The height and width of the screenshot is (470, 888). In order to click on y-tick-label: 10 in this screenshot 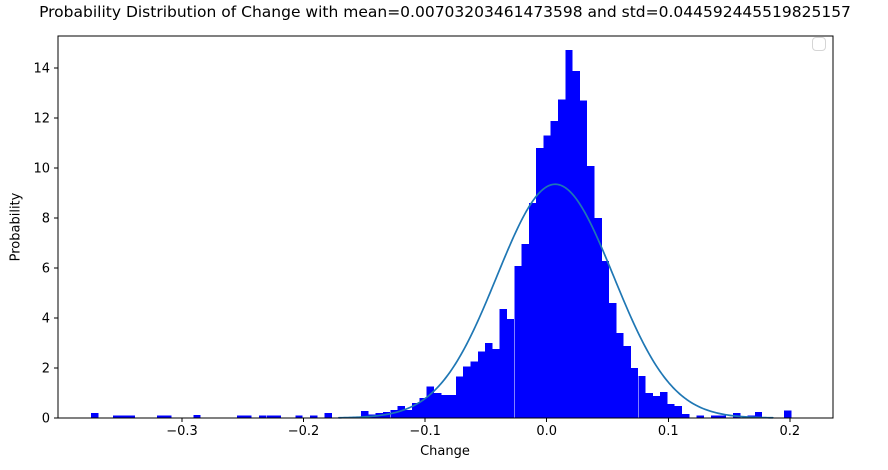, I will do `click(41, 169)`.